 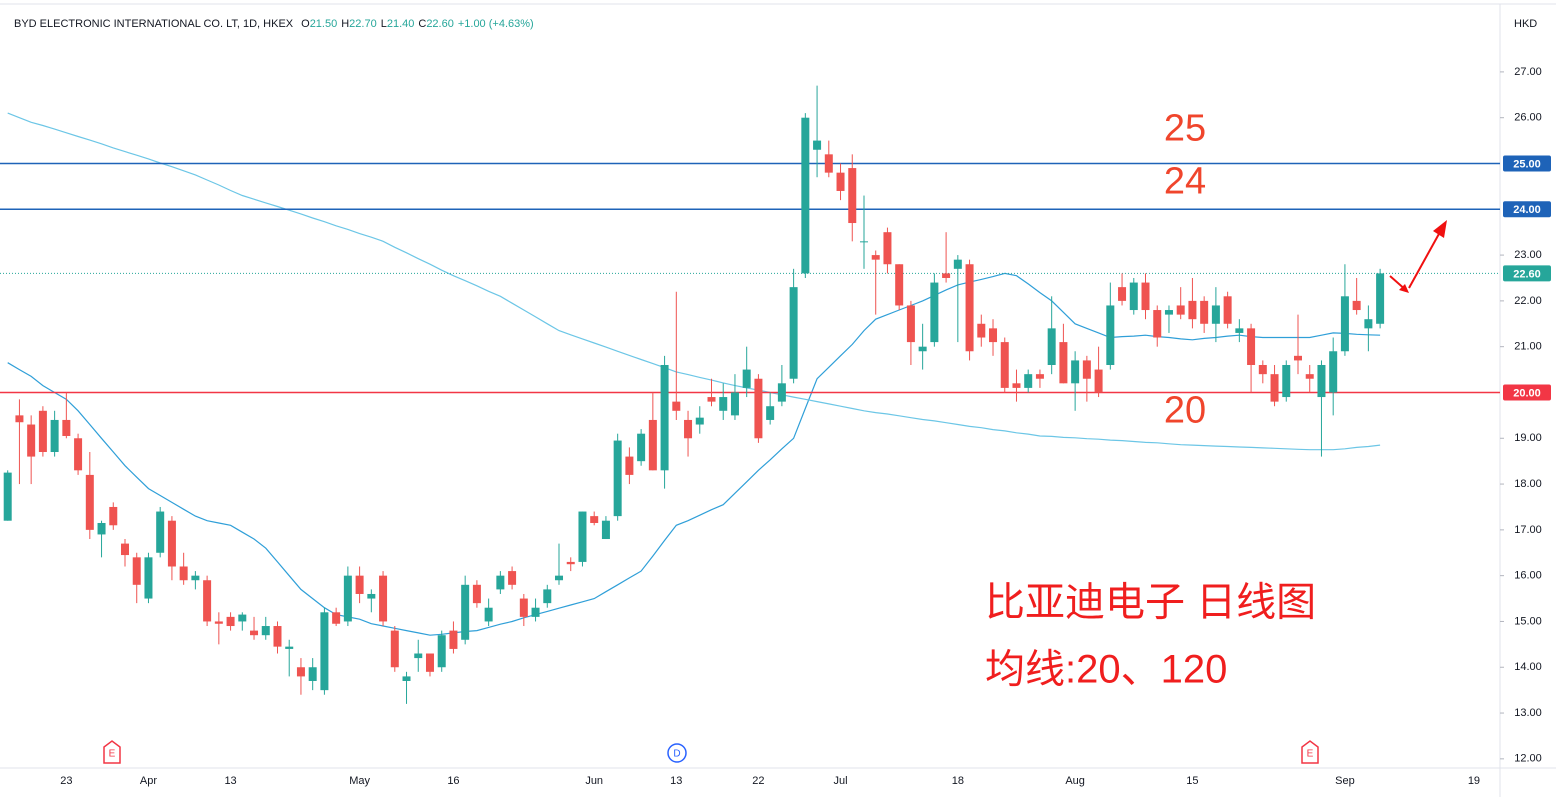 What do you see at coordinates (453, 781) in the screenshot?
I see `x-tick-label: 16` at bounding box center [453, 781].